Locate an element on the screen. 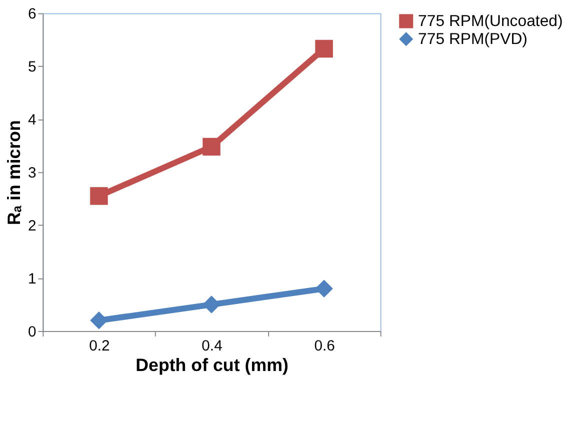  legend-label: 775 RPM(PVD) is located at coordinates (473, 39).